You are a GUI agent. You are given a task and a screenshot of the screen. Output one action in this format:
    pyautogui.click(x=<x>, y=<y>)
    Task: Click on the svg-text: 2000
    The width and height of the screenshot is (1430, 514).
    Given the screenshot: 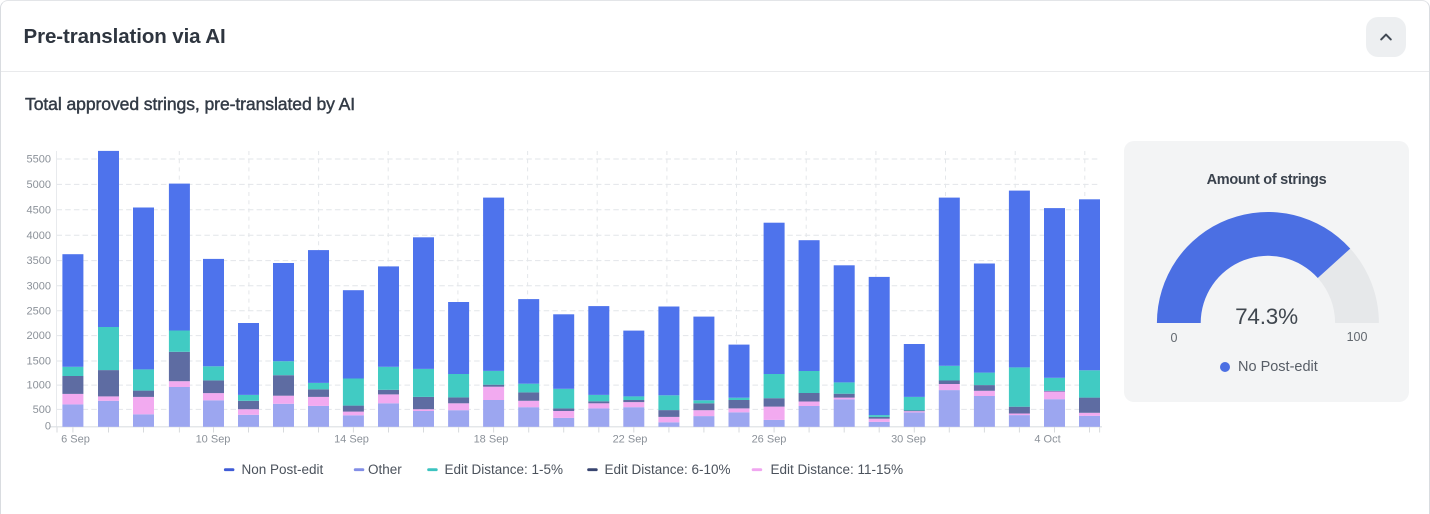 What is the action you would take?
    pyautogui.click(x=39, y=336)
    